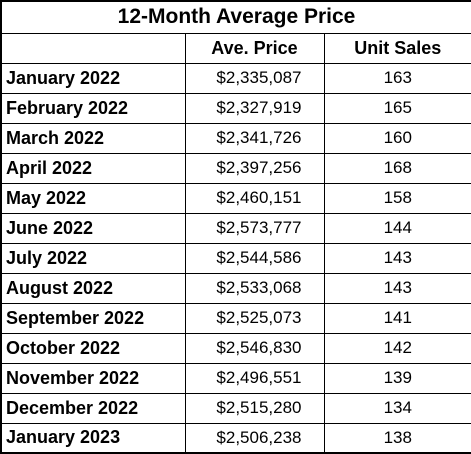  Describe the element at coordinates (93, 198) in the screenshot. I see `month-cell: May 2022` at that location.